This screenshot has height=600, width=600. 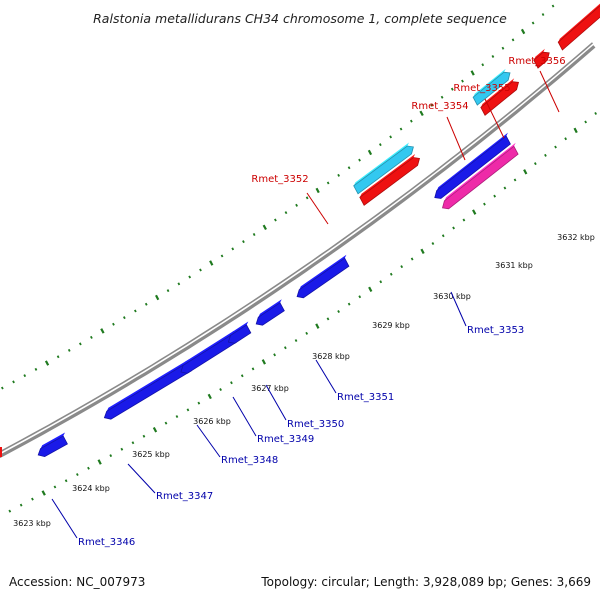 I want to click on gene-reverse-5-body, so click(x=270, y=314).